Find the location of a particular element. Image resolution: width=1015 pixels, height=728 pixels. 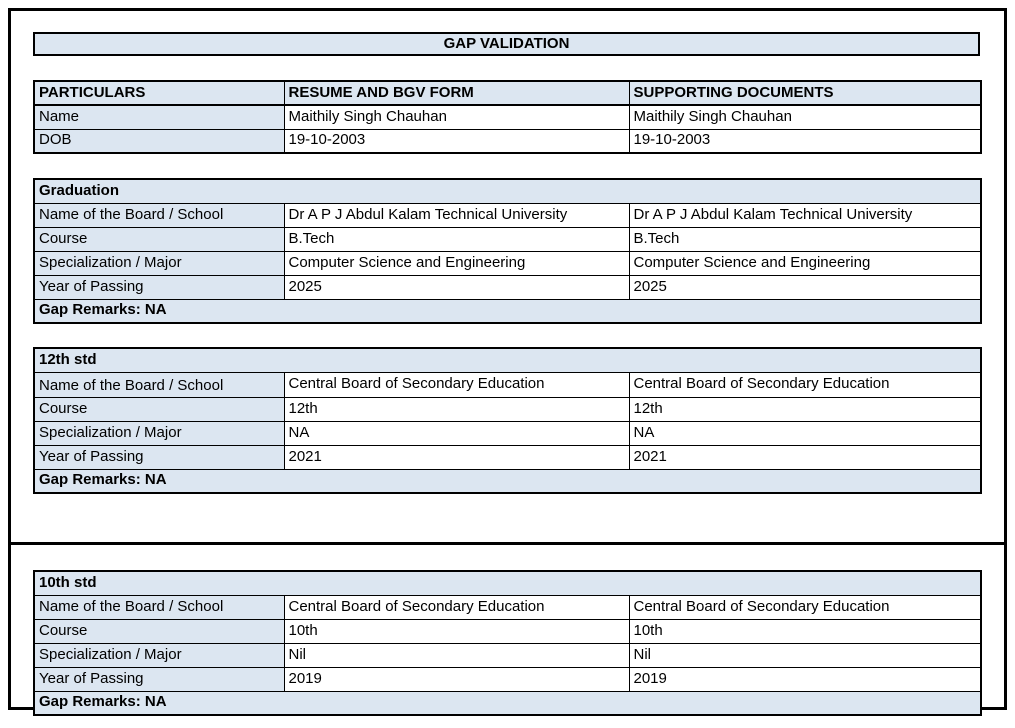

header-resume-bgv: RESUME AND BGV FORM is located at coordinates (456, 93).